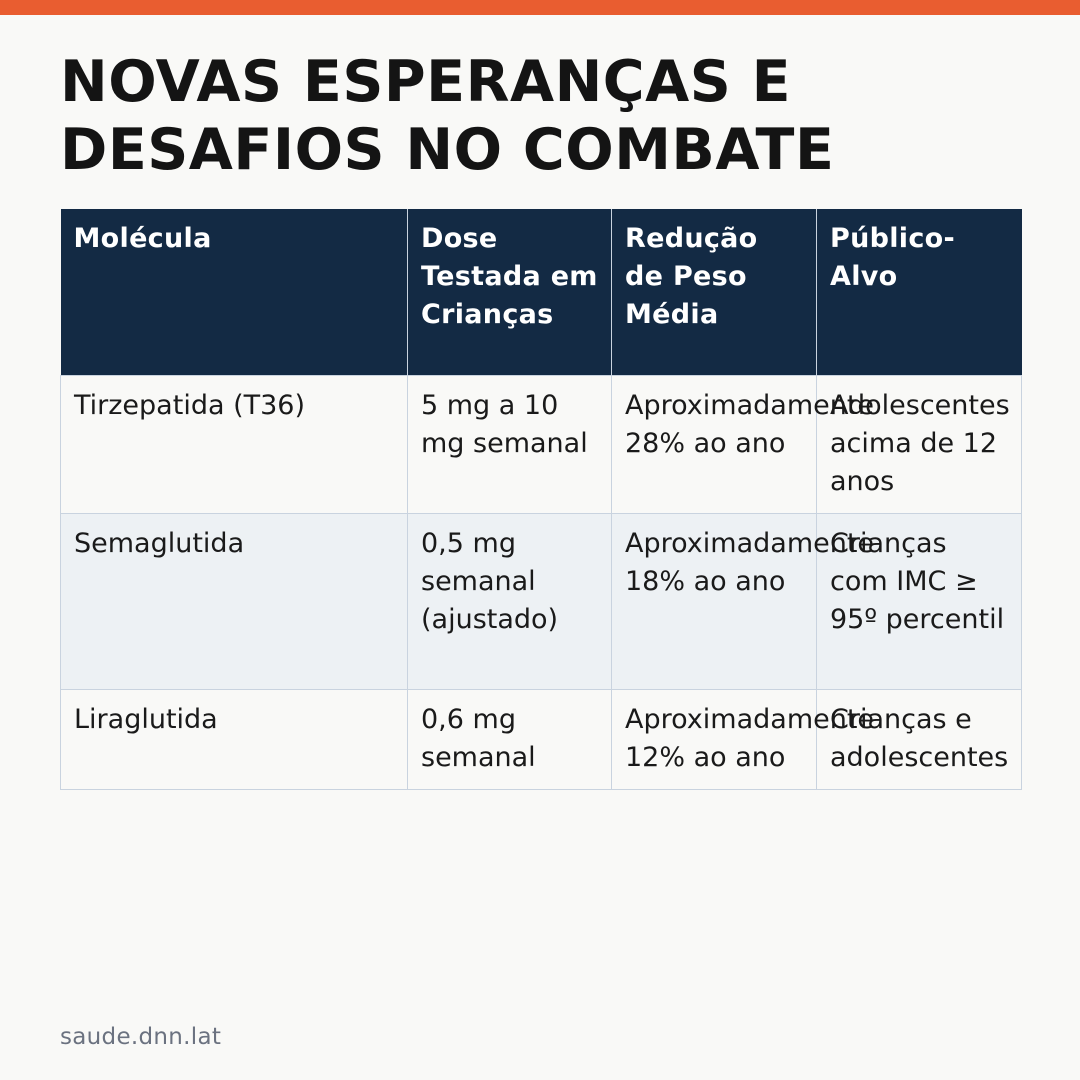 The image size is (1080, 1080). What do you see at coordinates (234, 739) in the screenshot?
I see `cell-molecula: Liraglutida` at bounding box center [234, 739].